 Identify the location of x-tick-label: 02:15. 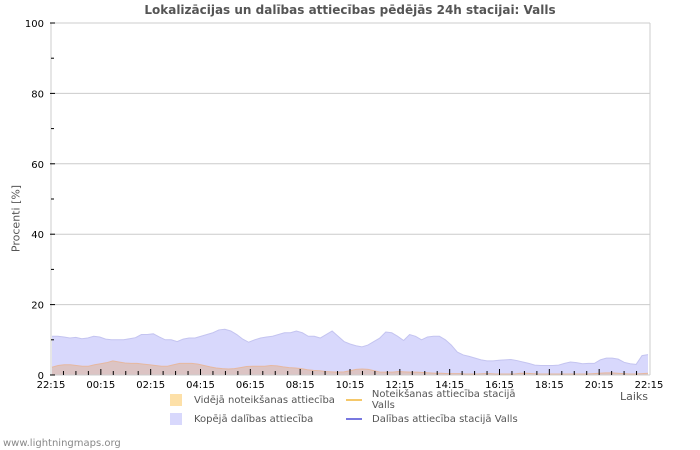
(150, 385).